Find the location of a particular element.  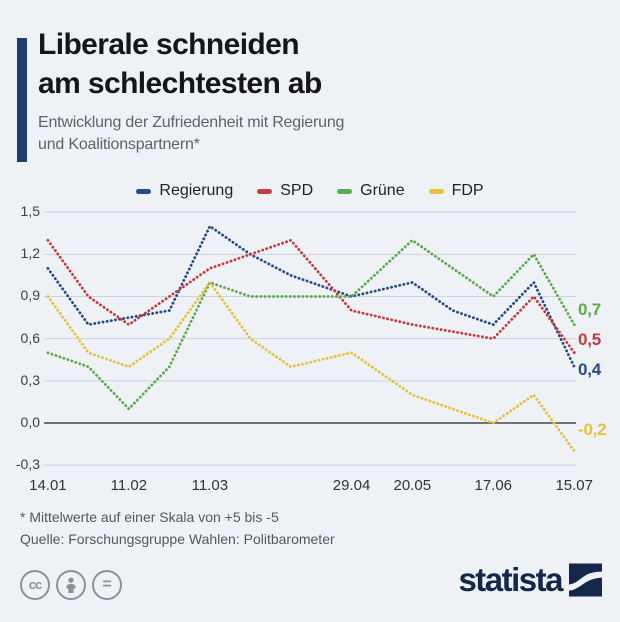

title-accent-bar is located at coordinates (22, 100).